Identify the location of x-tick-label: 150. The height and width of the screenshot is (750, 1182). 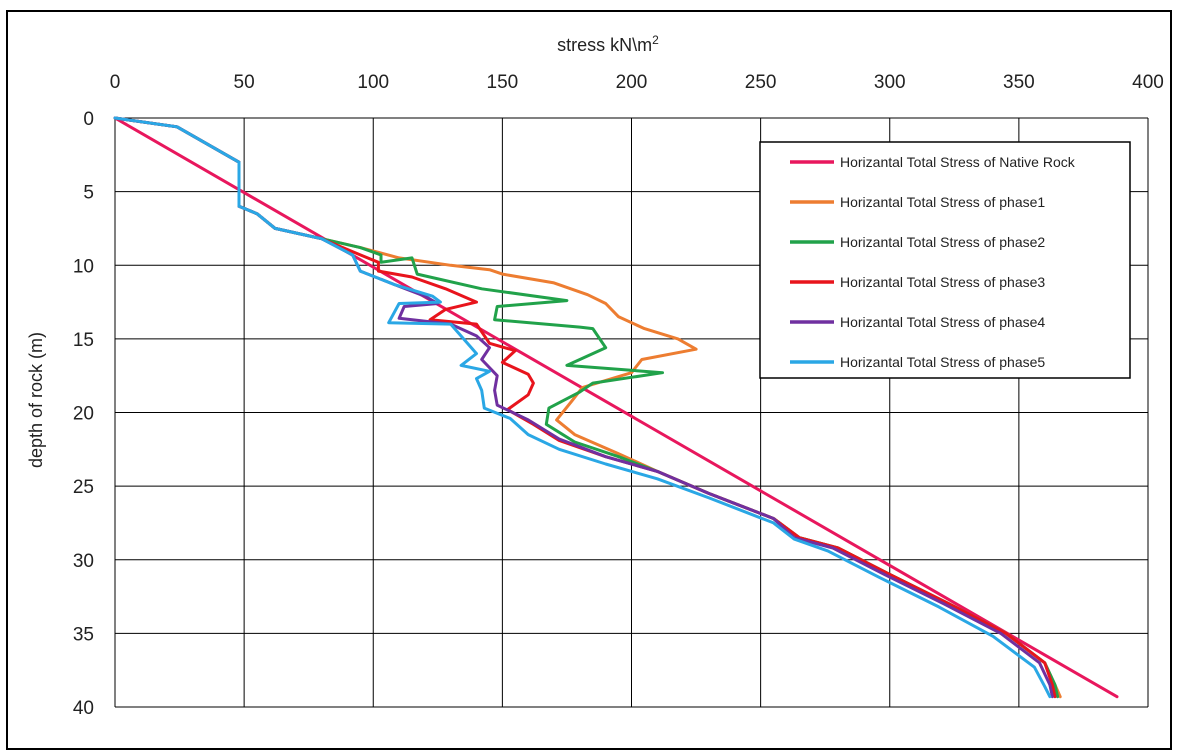
(503, 82).